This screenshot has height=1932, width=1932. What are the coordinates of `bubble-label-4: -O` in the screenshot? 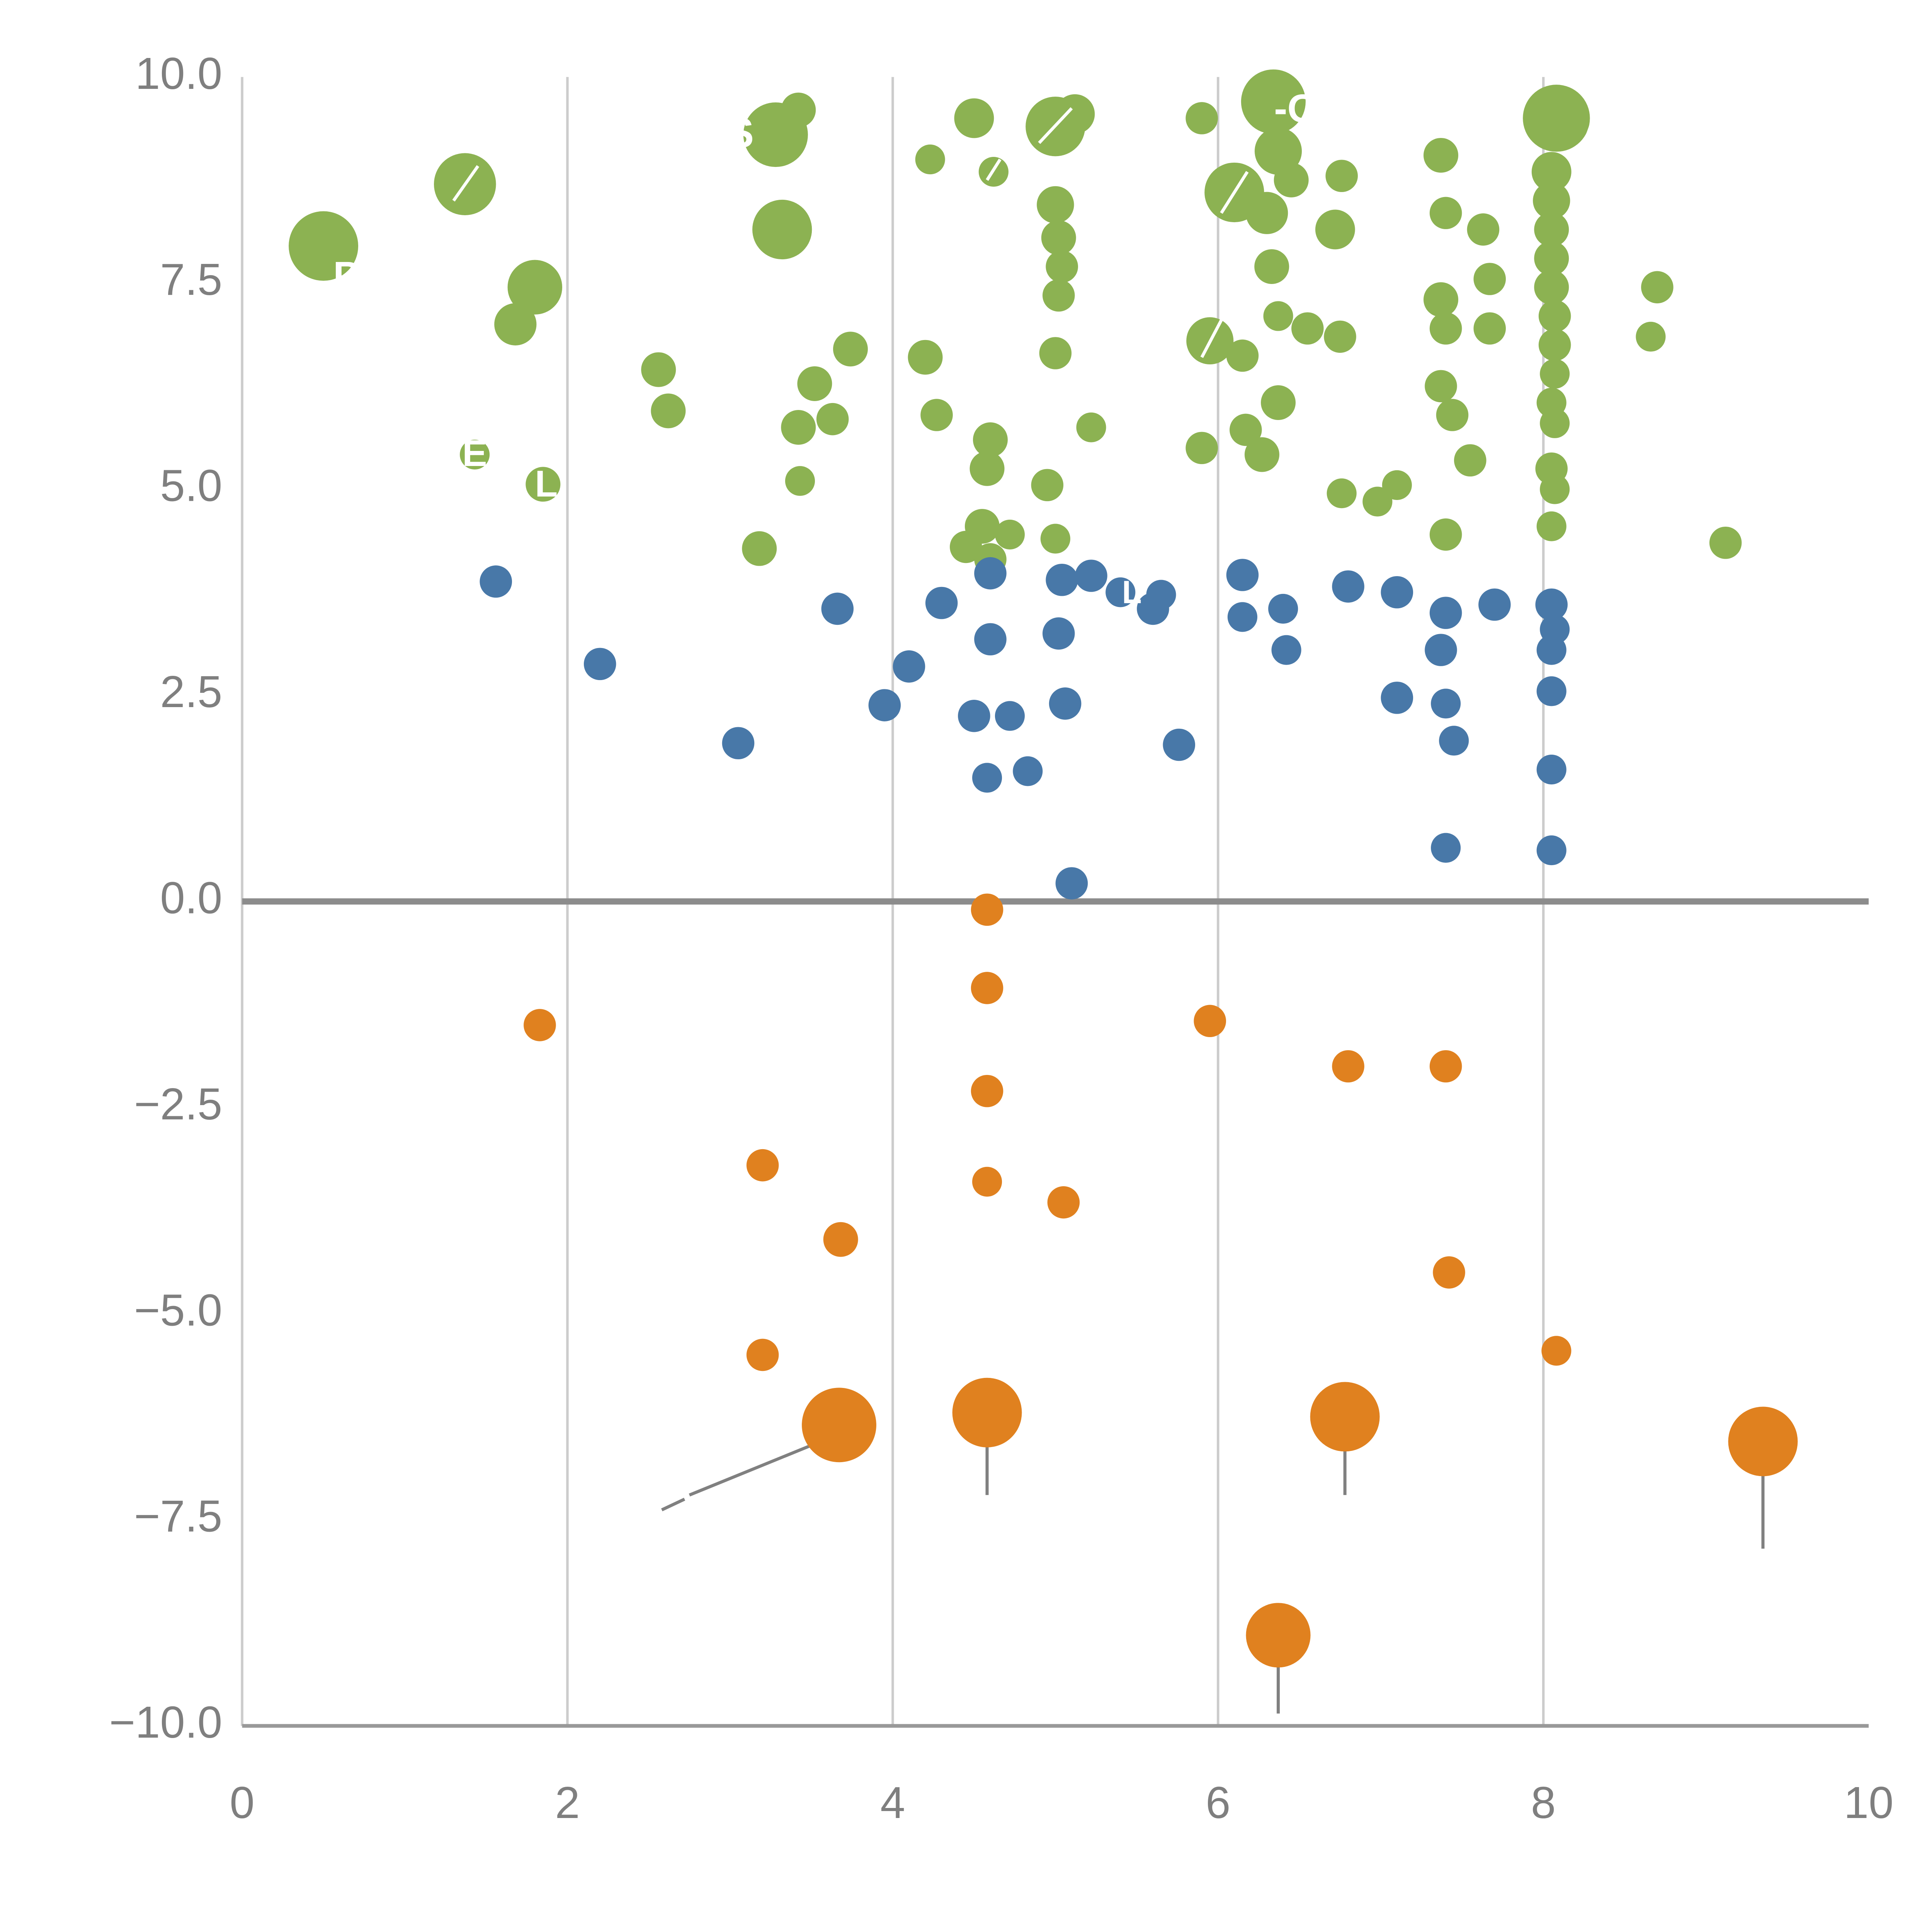 It's located at (1296, 109).